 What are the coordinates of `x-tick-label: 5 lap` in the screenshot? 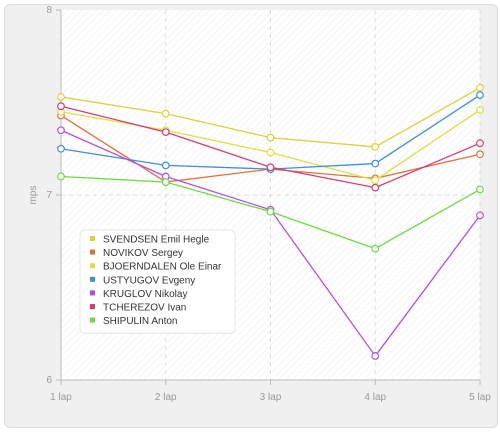 It's located at (480, 397).